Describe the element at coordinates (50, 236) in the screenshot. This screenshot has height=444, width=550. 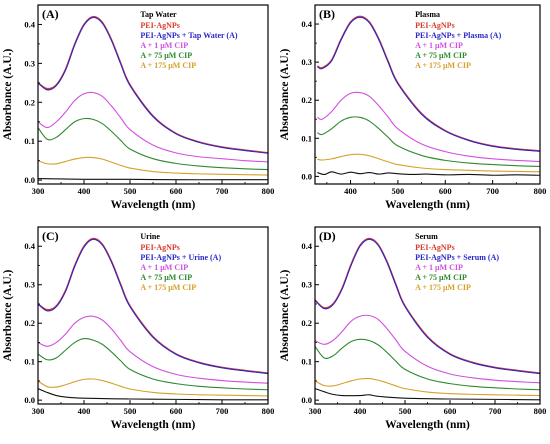
I see `panel-label: (C)` at that location.